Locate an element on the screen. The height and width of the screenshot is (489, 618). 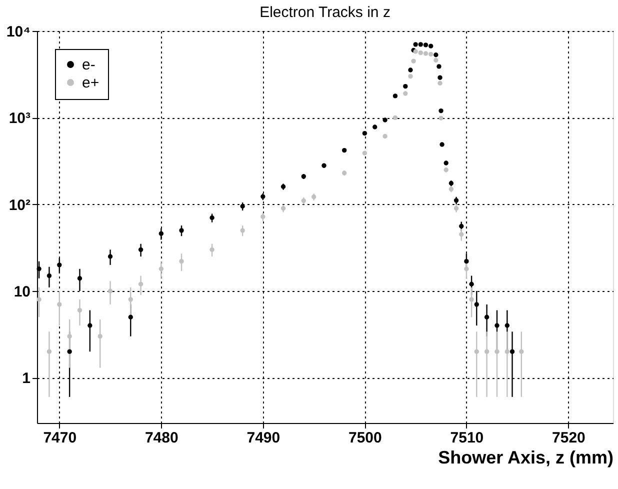
legend-label: e- is located at coordinates (89, 65).